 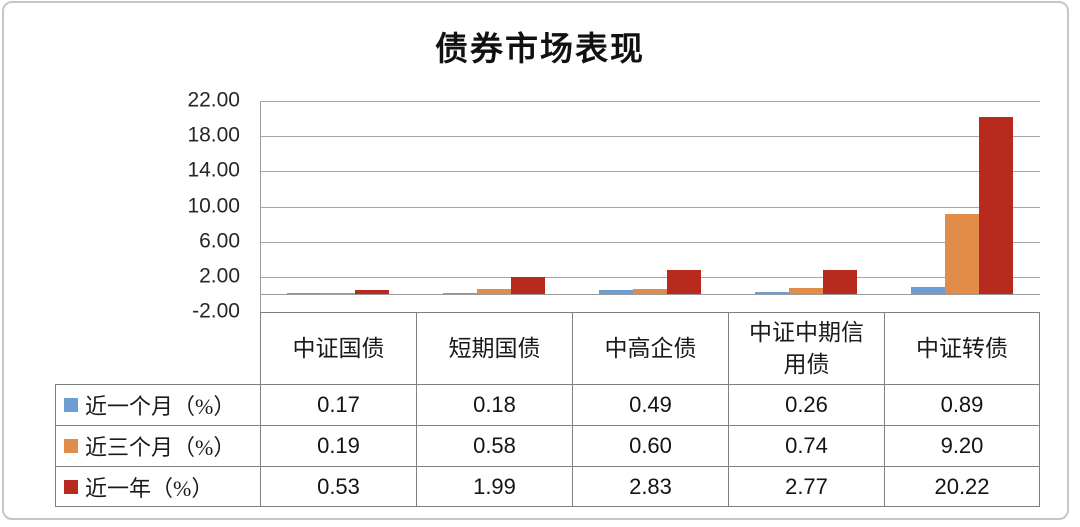 I want to click on table-value-cell: 0.58, so click(x=494, y=445).